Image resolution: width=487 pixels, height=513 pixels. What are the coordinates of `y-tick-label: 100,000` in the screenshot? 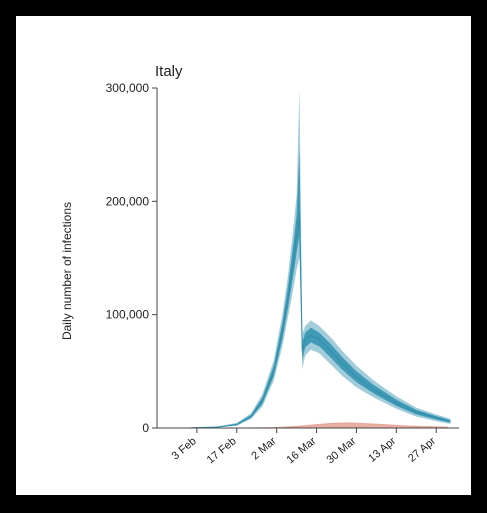 It's located at (128, 315).